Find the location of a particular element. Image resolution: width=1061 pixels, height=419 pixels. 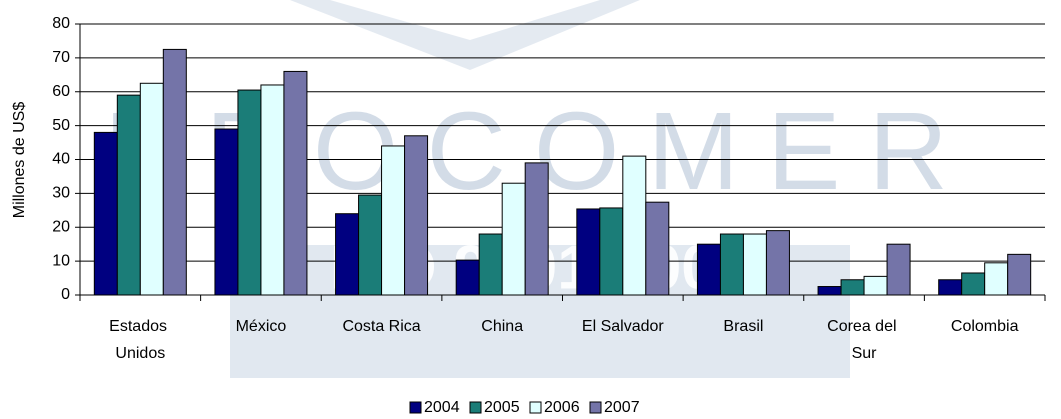

legend-label: 2007 is located at coordinates (622, 407).